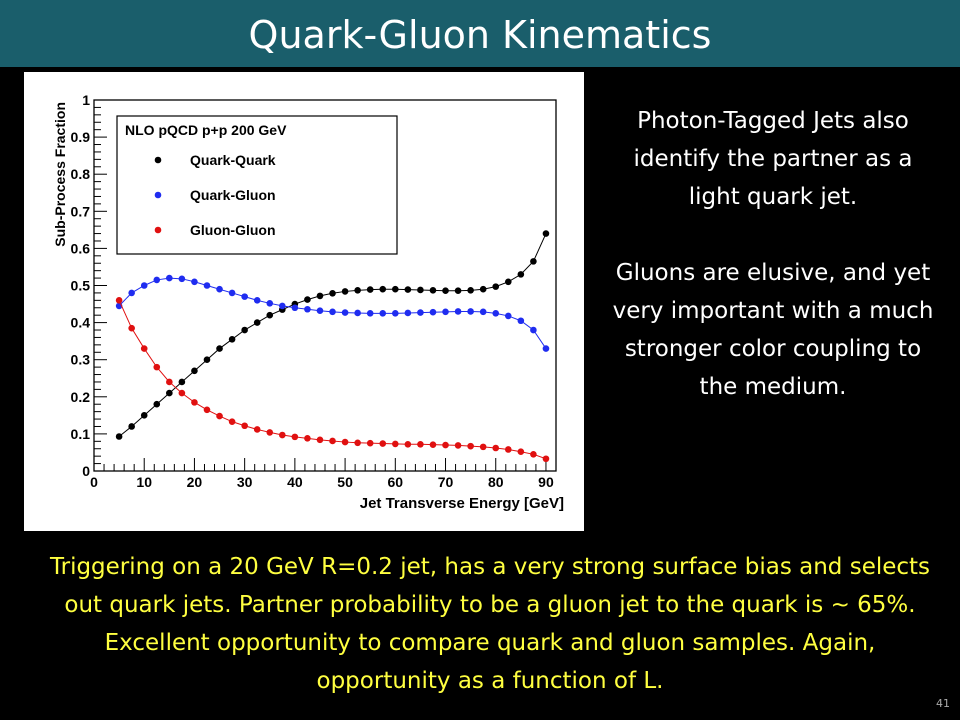 This screenshot has width=960, height=720. I want to click on y-tick-label: 0, so click(86, 471).